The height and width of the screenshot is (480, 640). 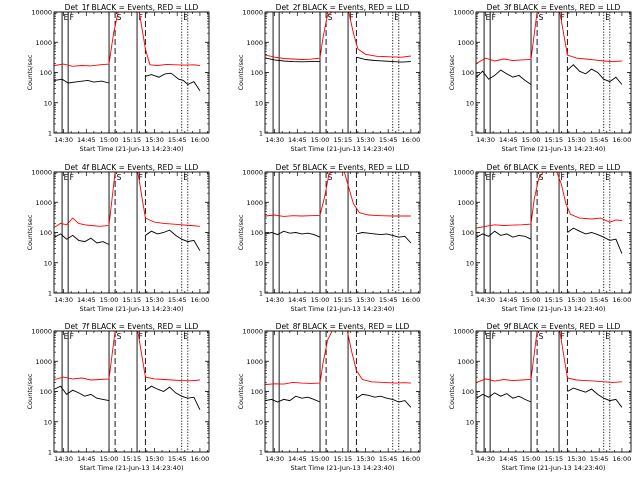 What do you see at coordinates (132, 326) in the screenshot?
I see `panel-title: Det_7f BLACK = Events, RED = LLD` at bounding box center [132, 326].